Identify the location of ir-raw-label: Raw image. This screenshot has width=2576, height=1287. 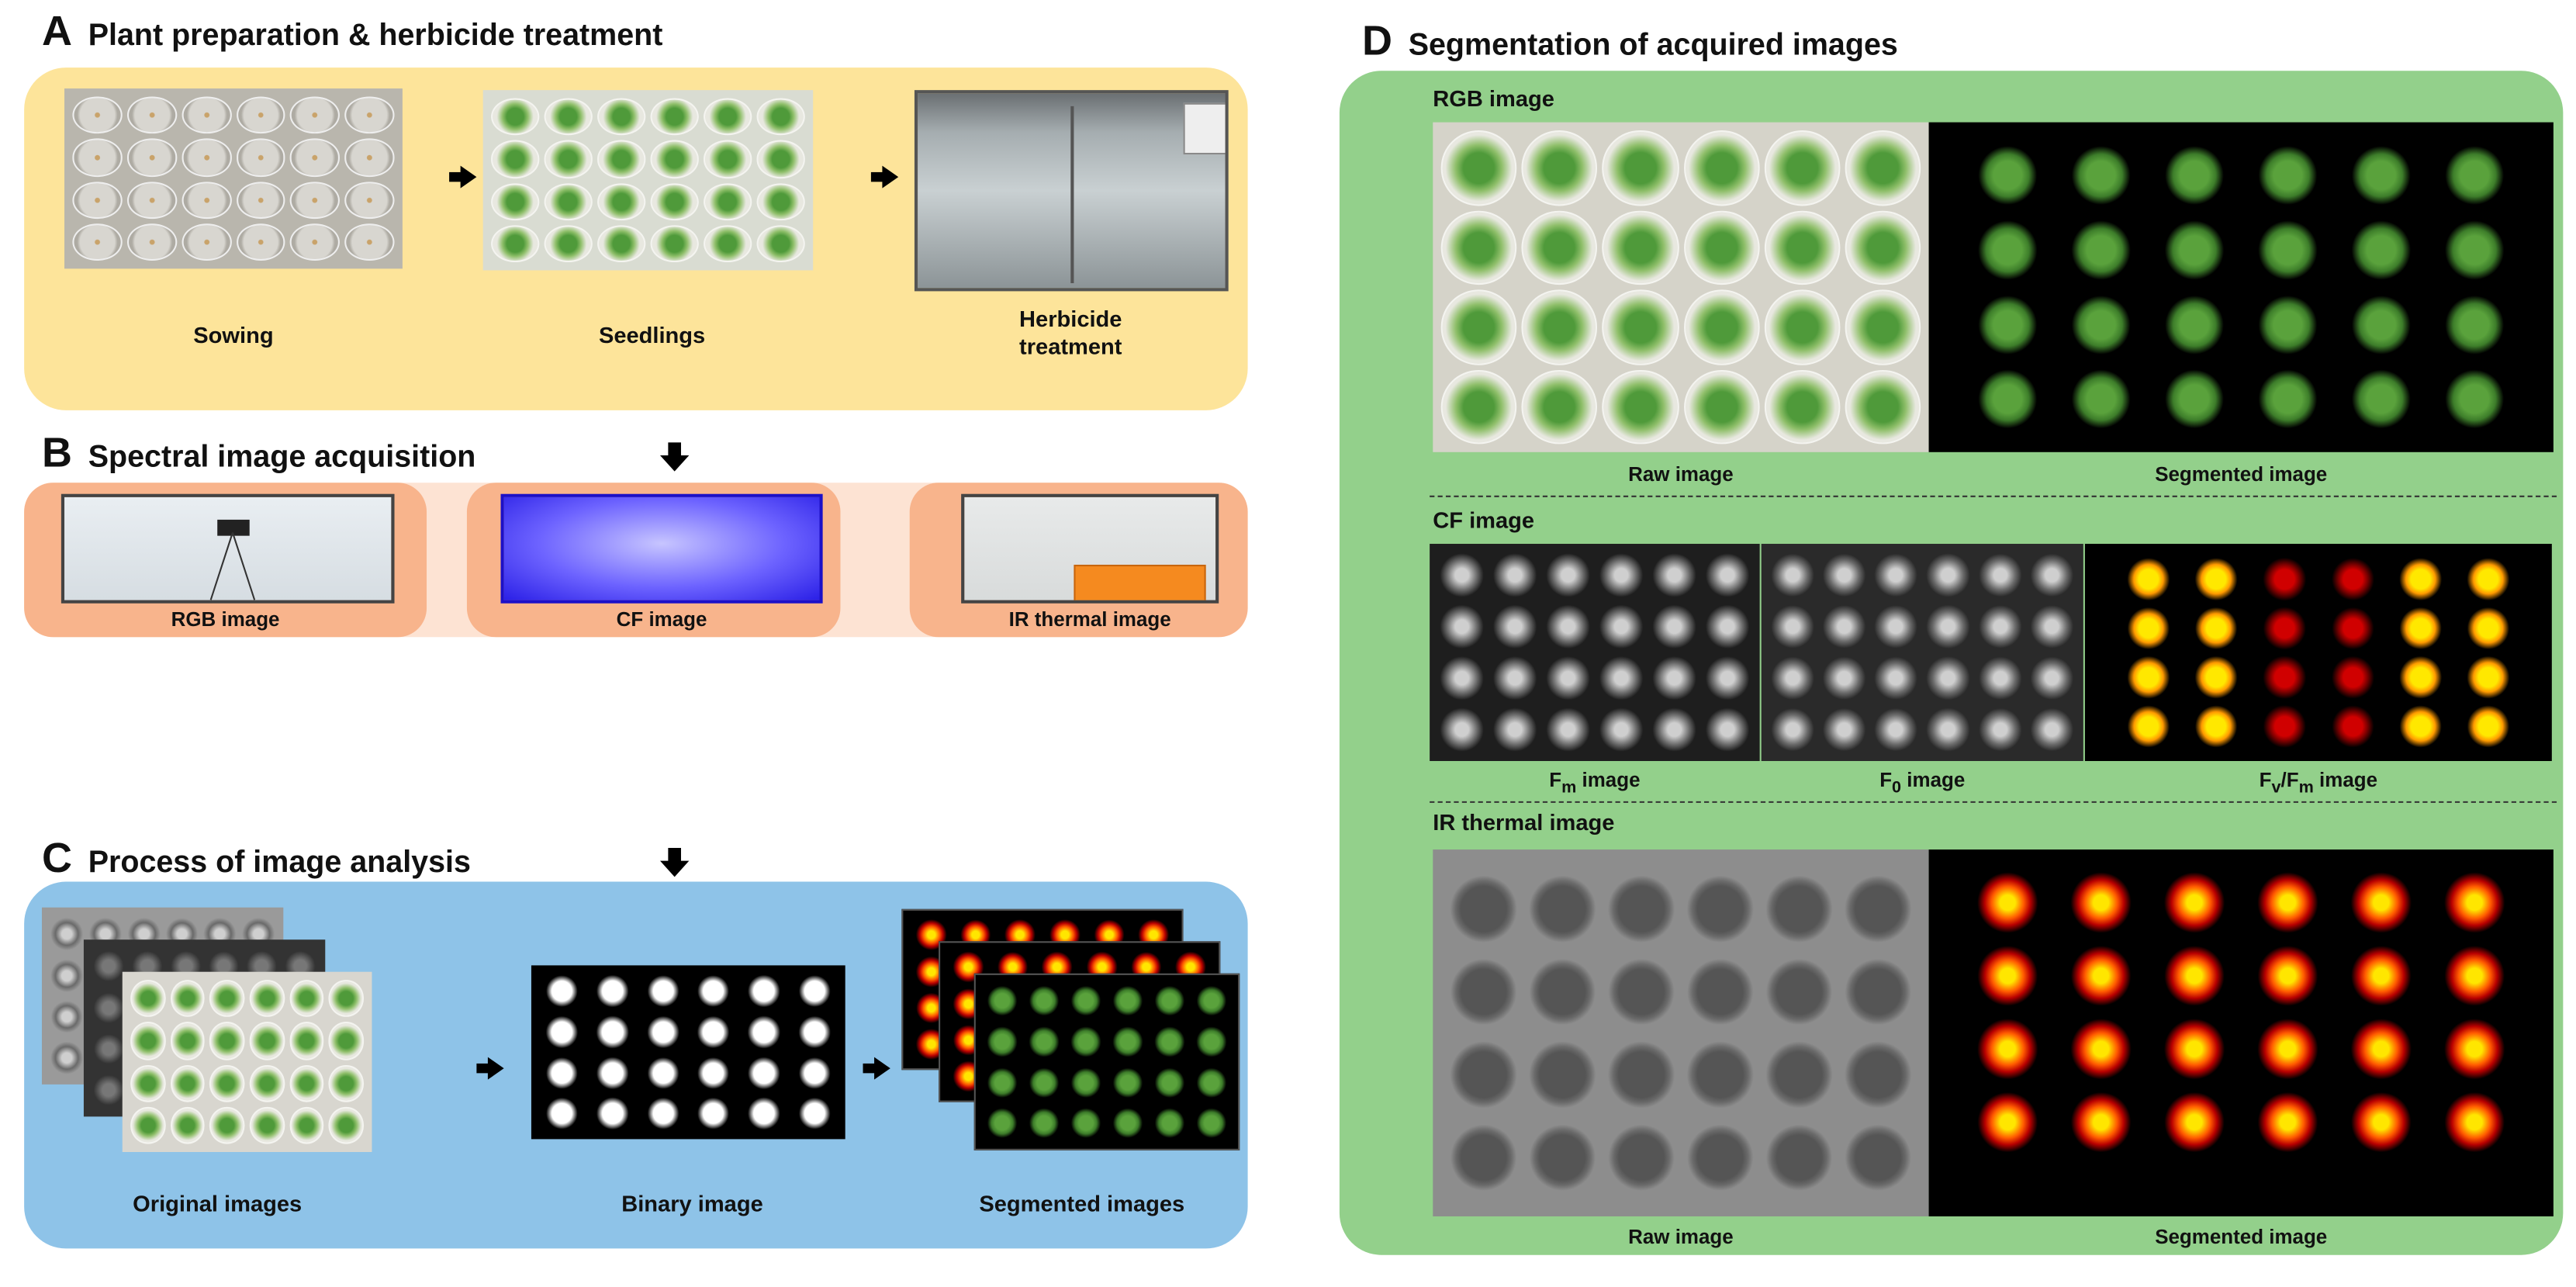
(1681, 1237).